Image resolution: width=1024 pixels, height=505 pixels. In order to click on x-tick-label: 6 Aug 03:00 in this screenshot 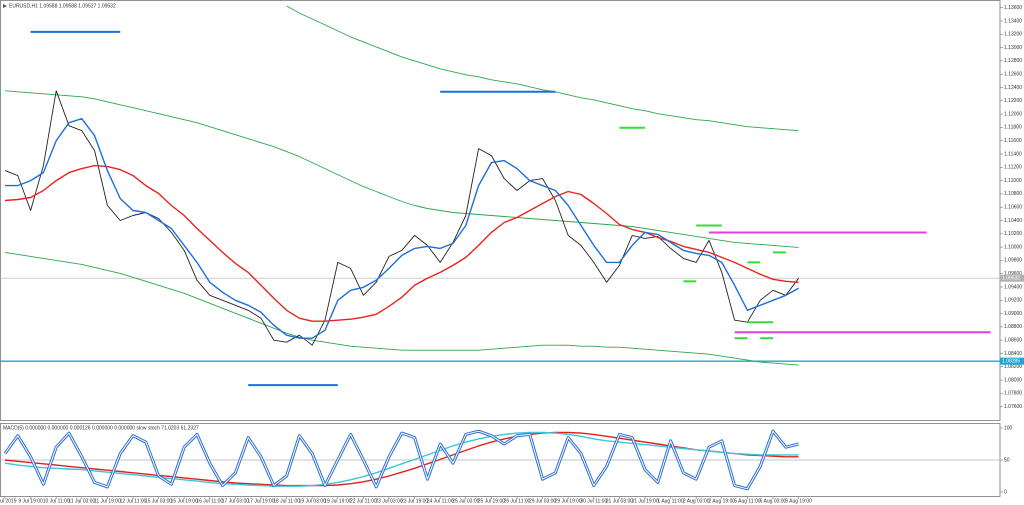, I will do `click(773, 501)`.